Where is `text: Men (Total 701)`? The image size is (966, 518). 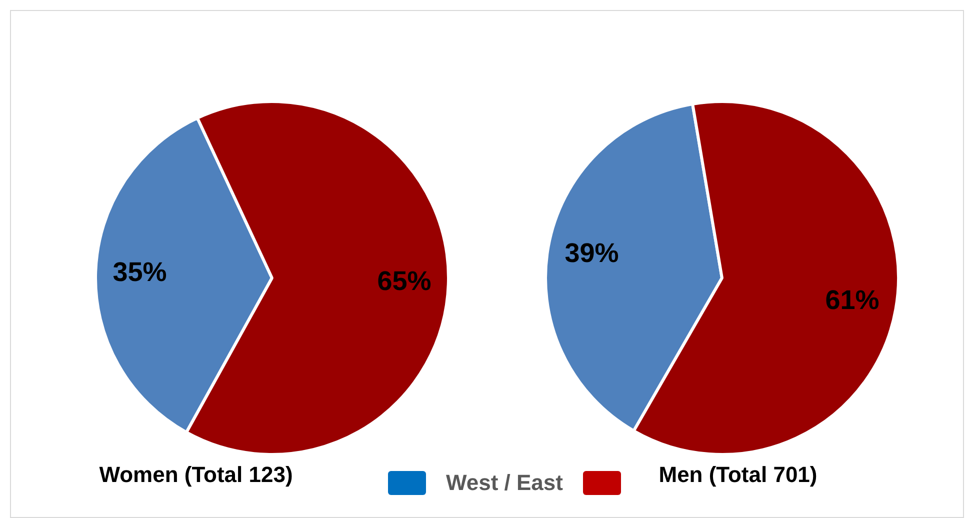
text: Men (Total 701) is located at coordinates (738, 475).